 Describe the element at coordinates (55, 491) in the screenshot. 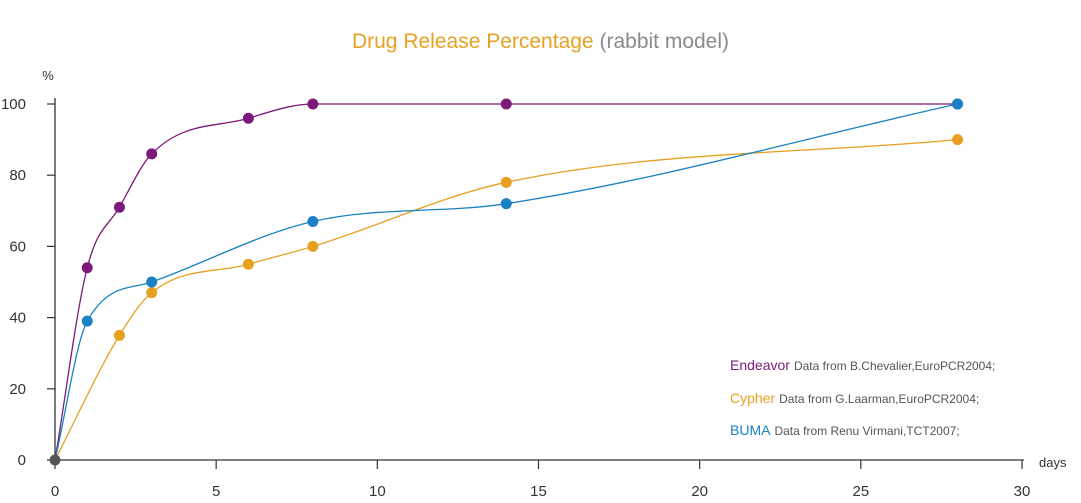

I see `x-tick-label: 0` at that location.